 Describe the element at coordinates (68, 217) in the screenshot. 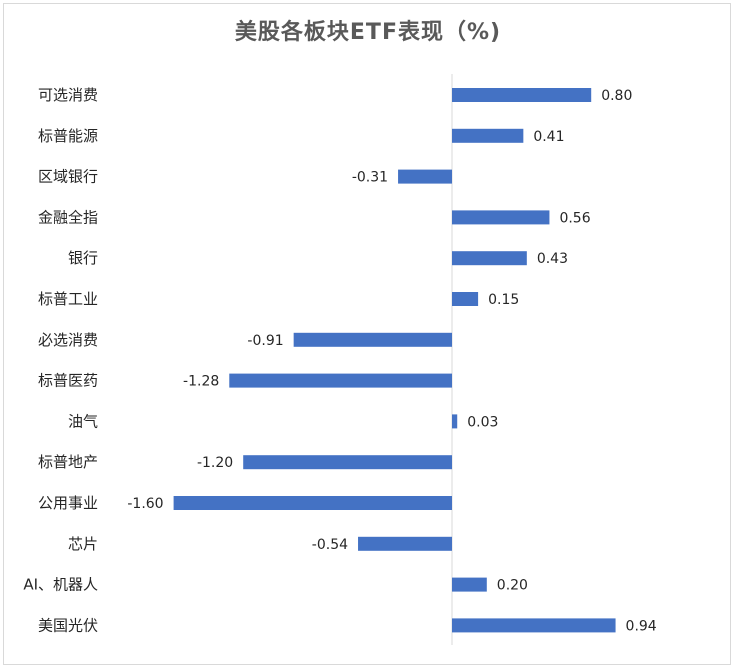

I see `category-label: 金融全指` at that location.